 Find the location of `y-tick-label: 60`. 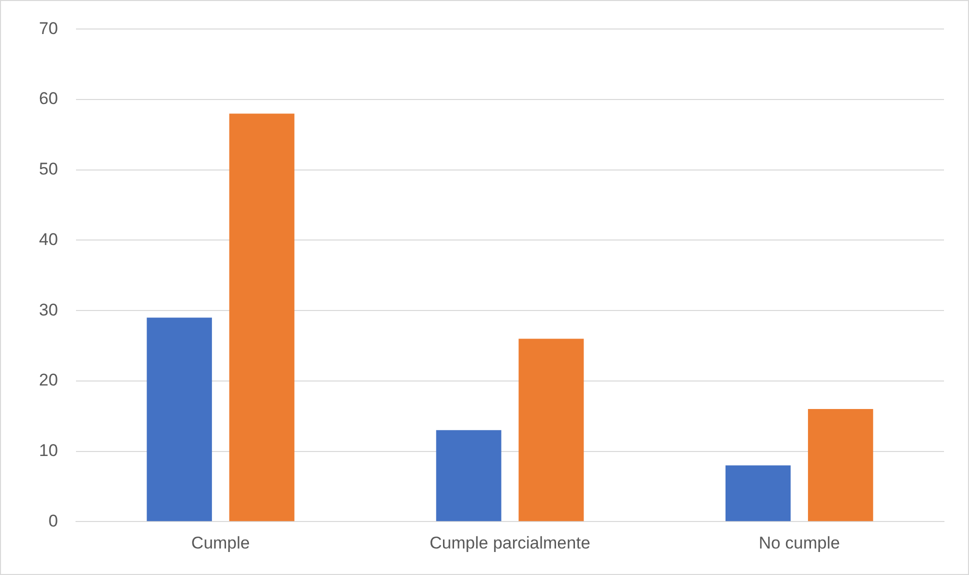

y-tick-label: 60 is located at coordinates (48, 98).